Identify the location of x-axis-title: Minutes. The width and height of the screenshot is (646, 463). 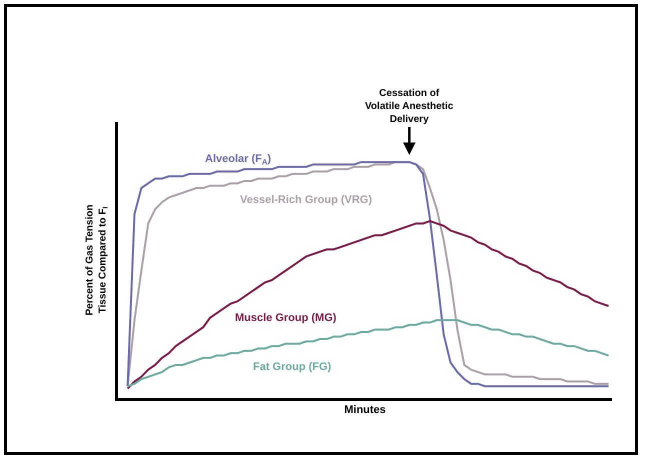
(365, 410).